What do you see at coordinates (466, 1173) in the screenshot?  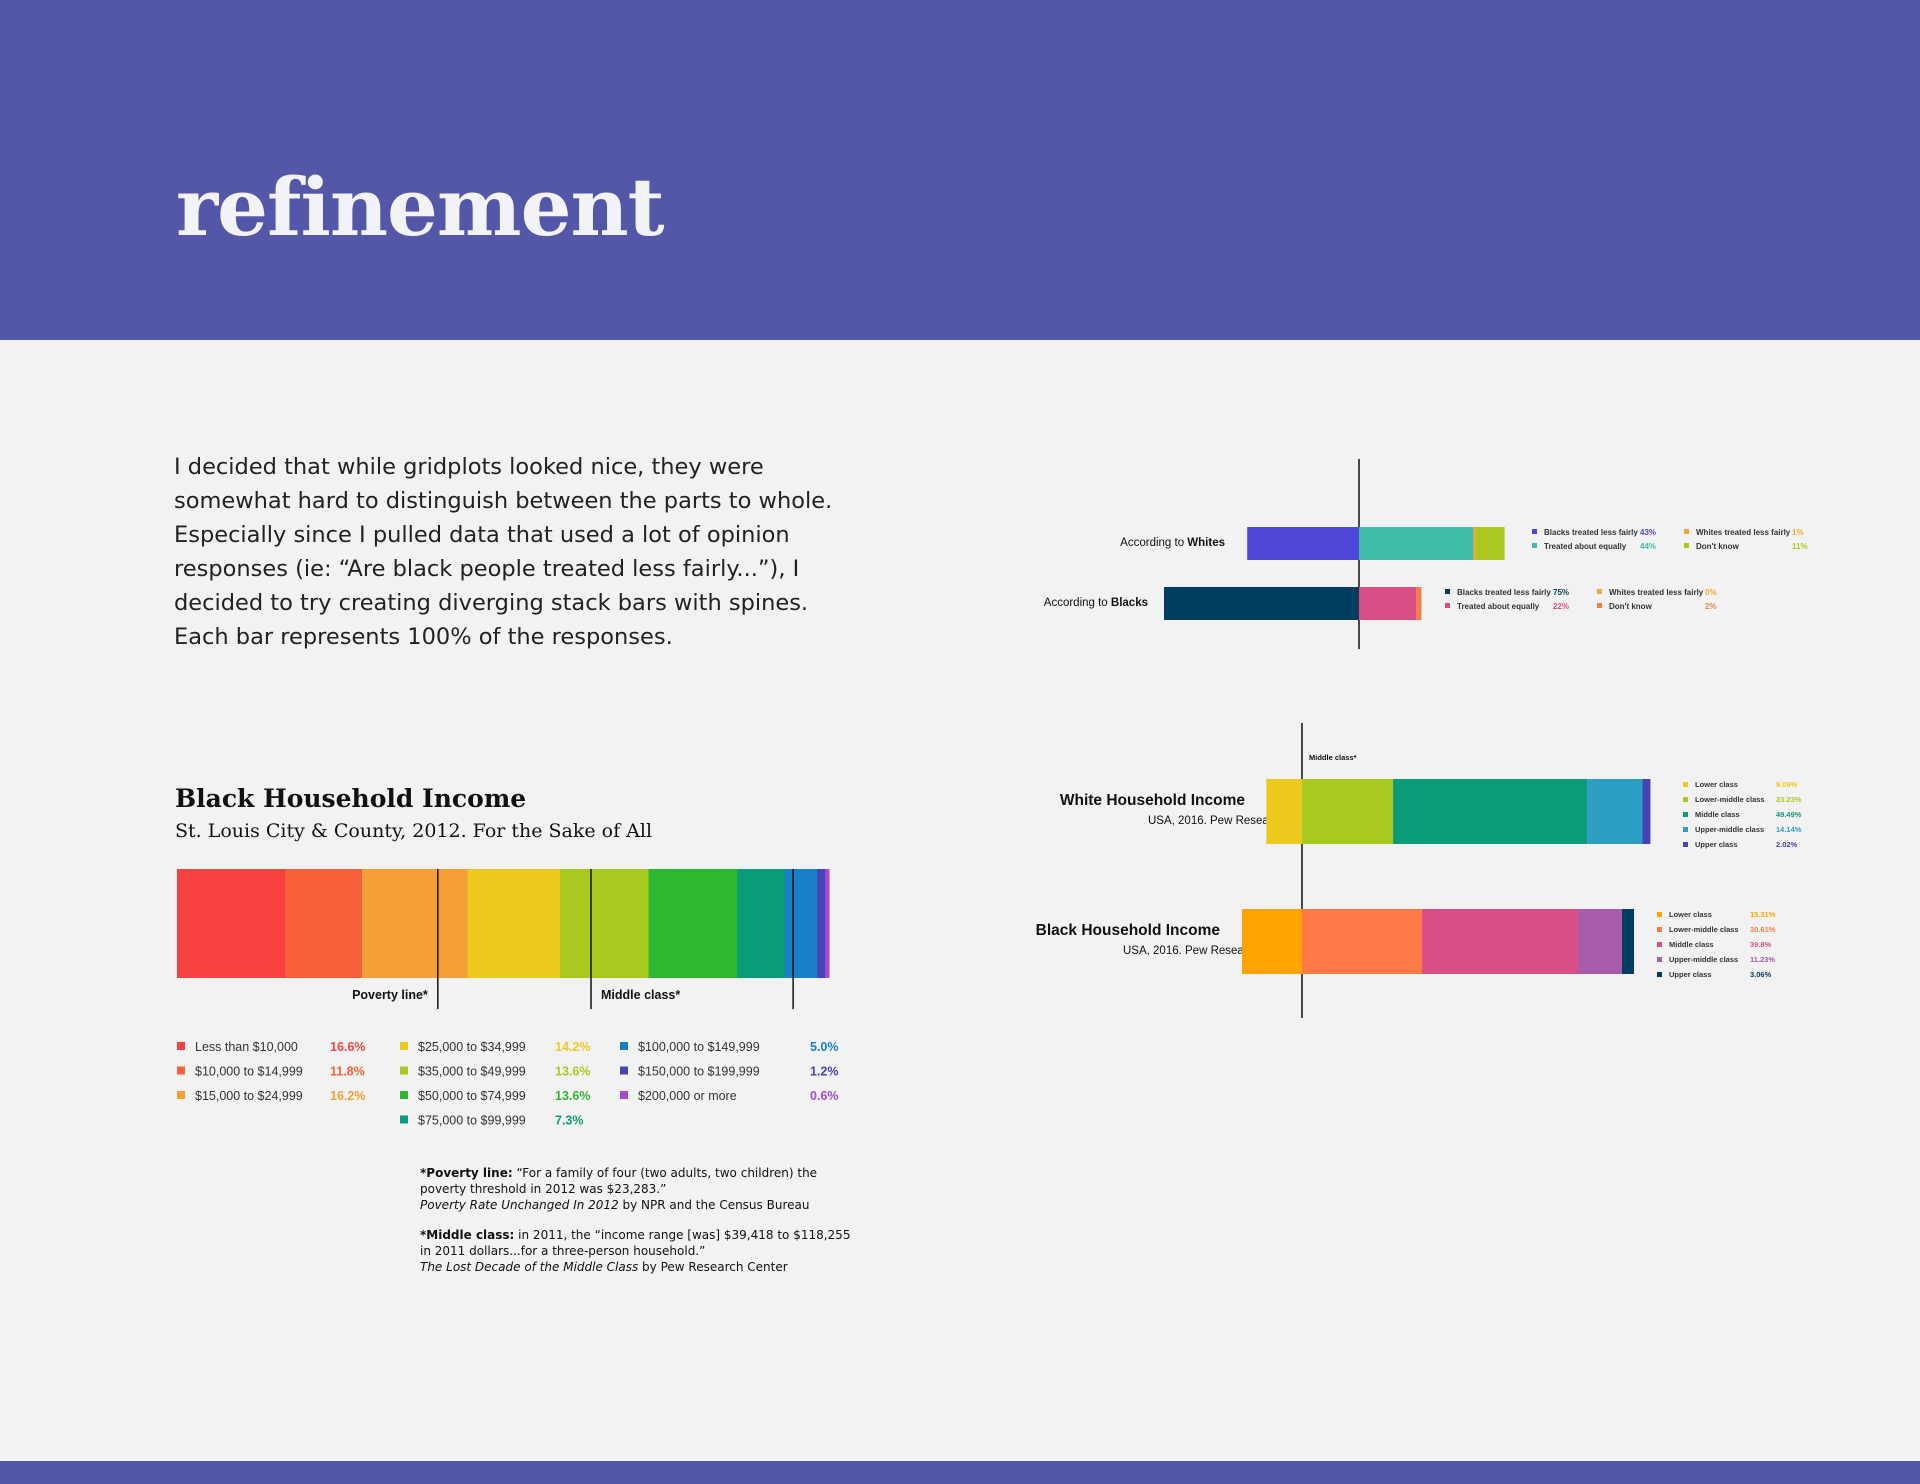 I see `poverty-footnote-head: *Poverty line:` at bounding box center [466, 1173].